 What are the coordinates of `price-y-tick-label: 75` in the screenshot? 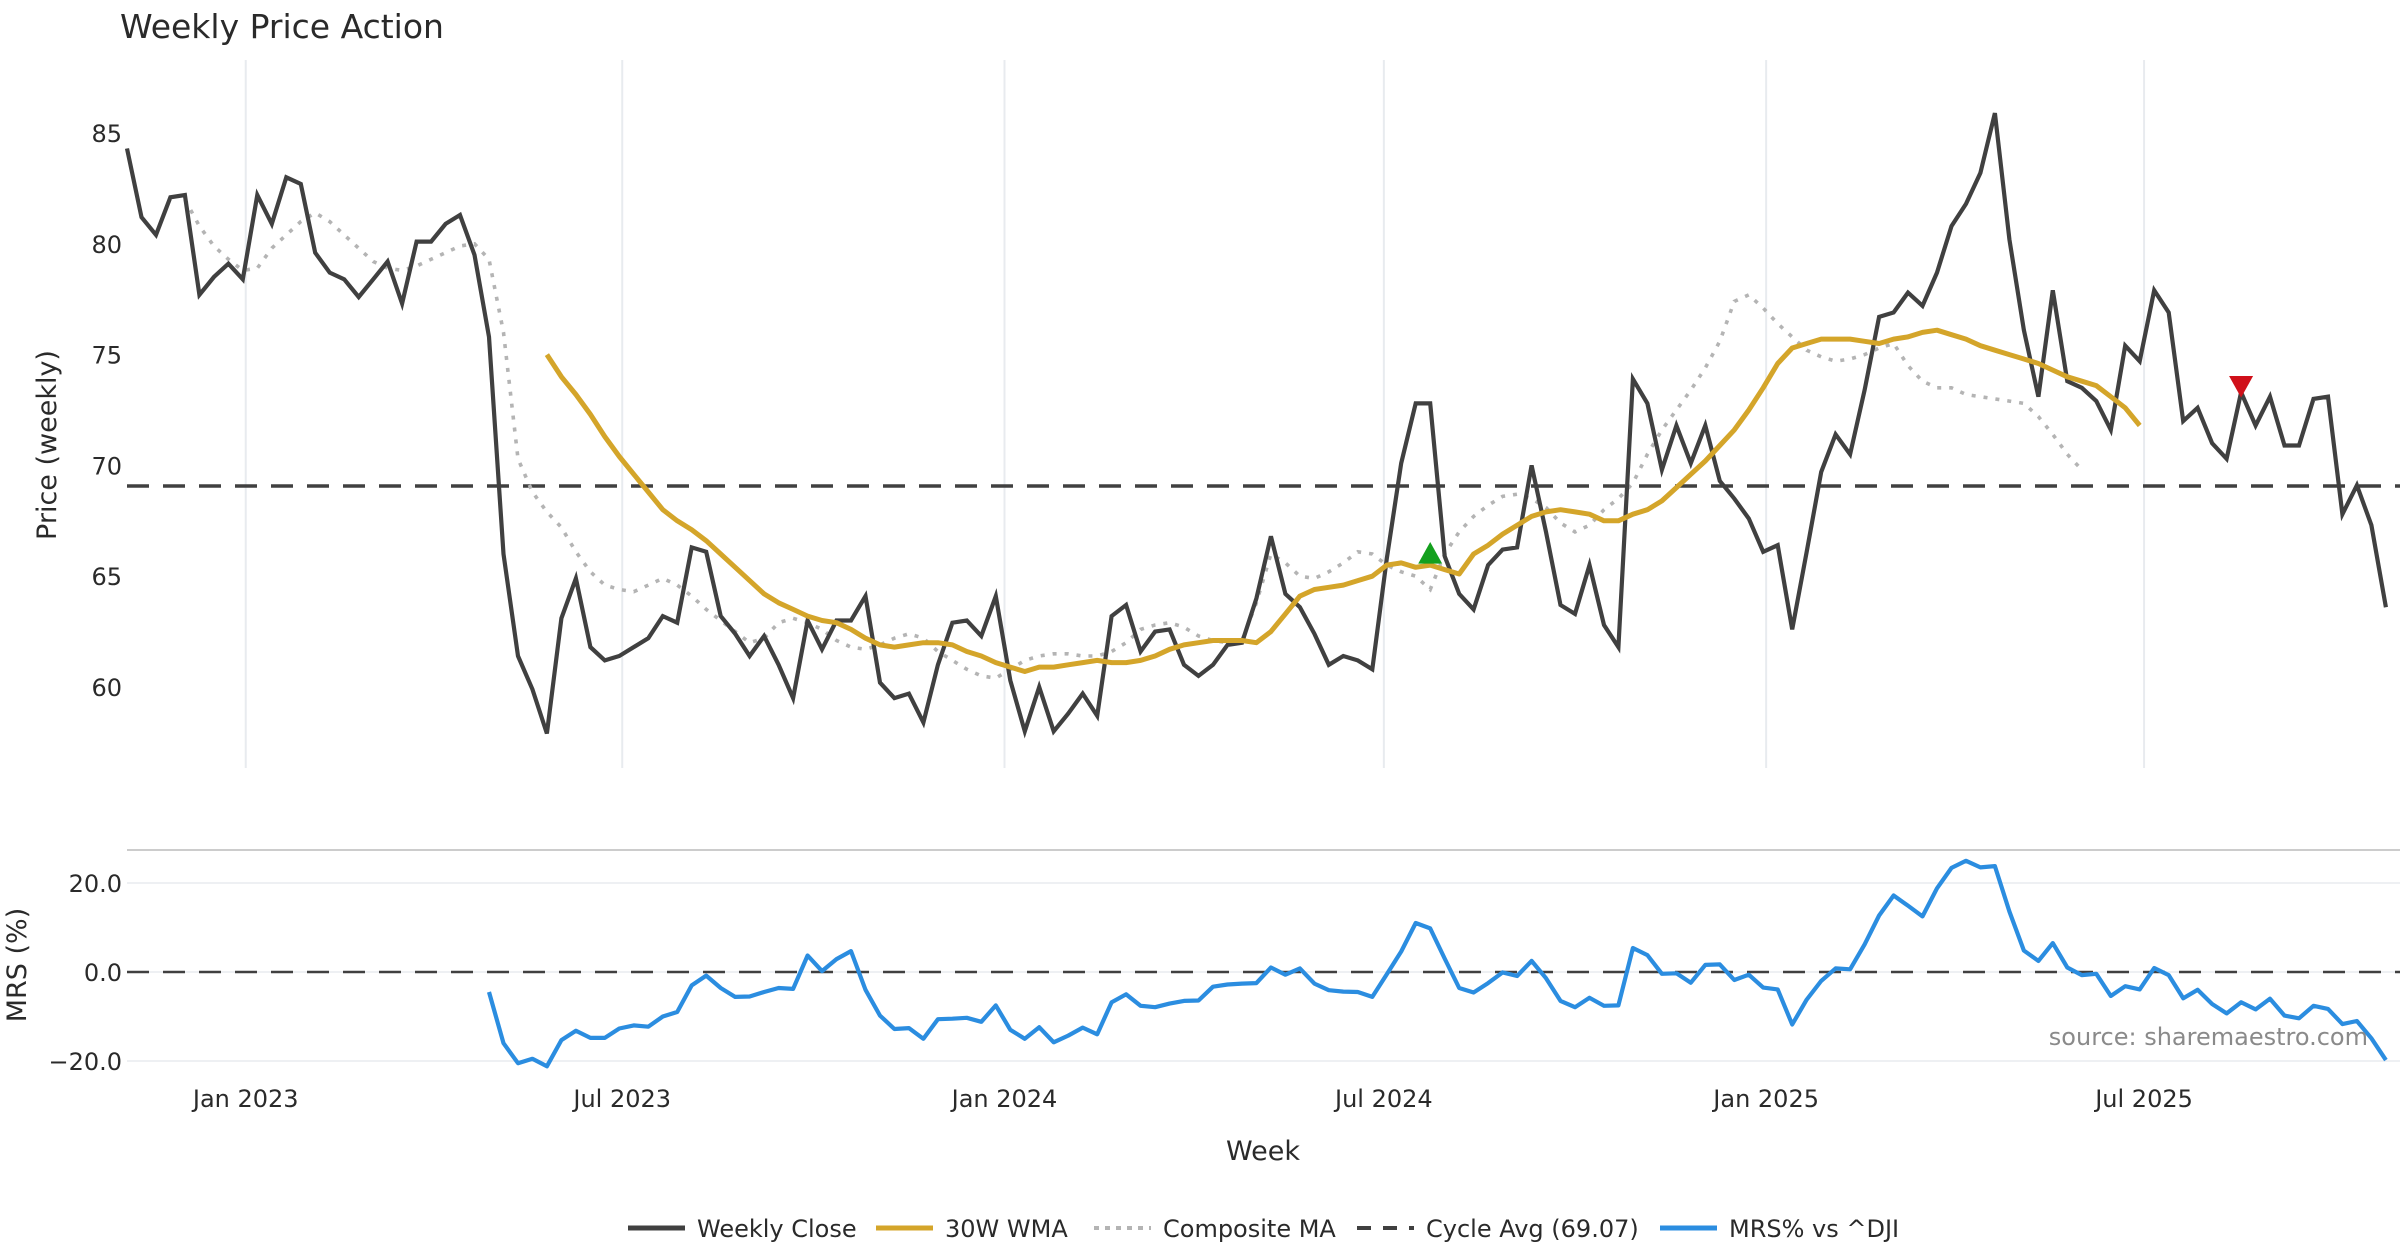 It's located at (106, 356).